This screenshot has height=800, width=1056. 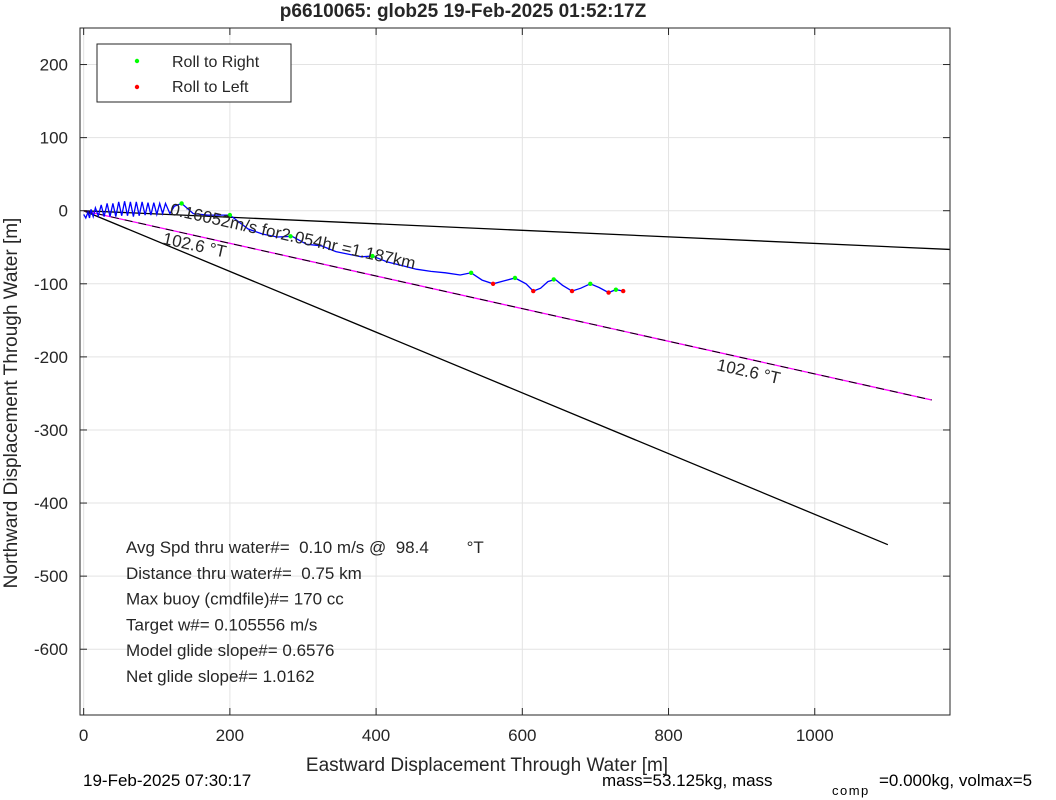 What do you see at coordinates (235, 599) in the screenshot?
I see `stats-line: Max buoy (cmdfile)#= 170 cc` at bounding box center [235, 599].